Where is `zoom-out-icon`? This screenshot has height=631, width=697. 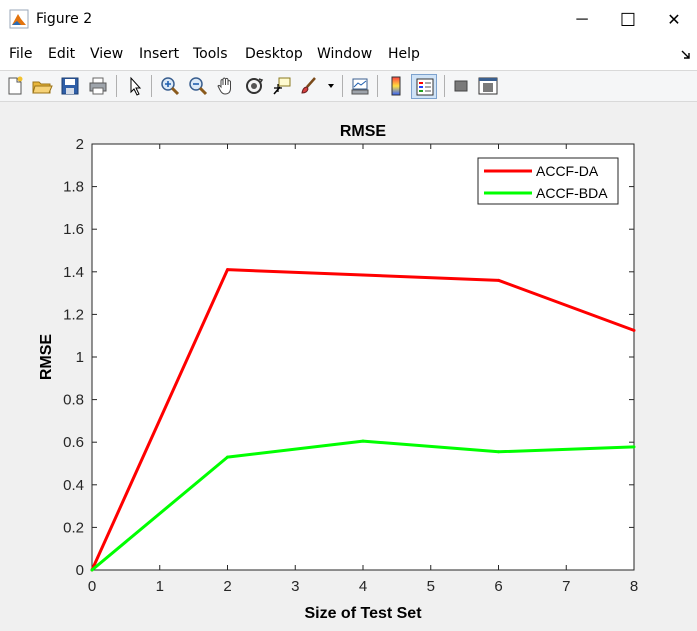
zoom-out-icon is located at coordinates (198, 86).